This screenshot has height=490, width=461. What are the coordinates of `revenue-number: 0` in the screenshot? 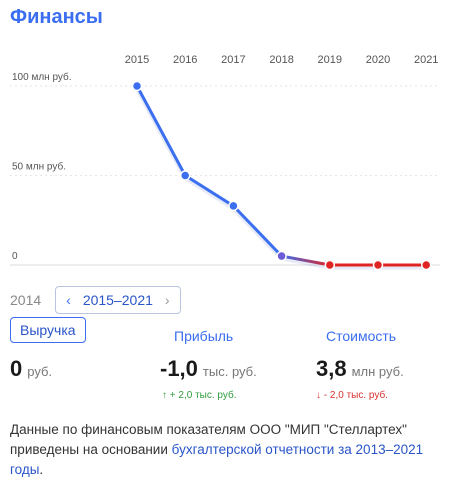 It's located at (16, 368).